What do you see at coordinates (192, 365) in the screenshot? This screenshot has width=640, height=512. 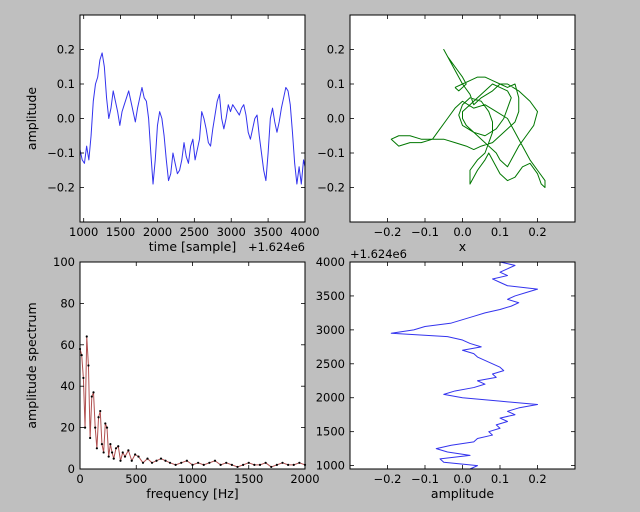 I see `spectrum-plot-area` at bounding box center [192, 365].